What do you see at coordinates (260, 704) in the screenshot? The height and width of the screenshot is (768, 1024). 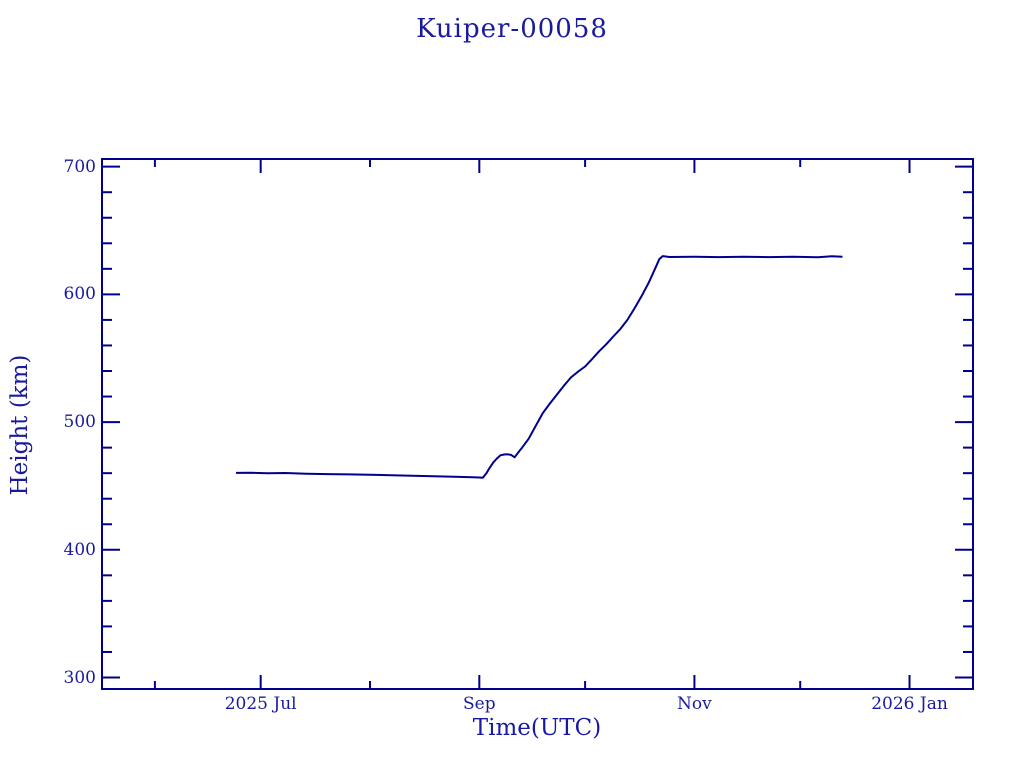 I see `x-tick-label: 2025 Jul` at bounding box center [260, 704].